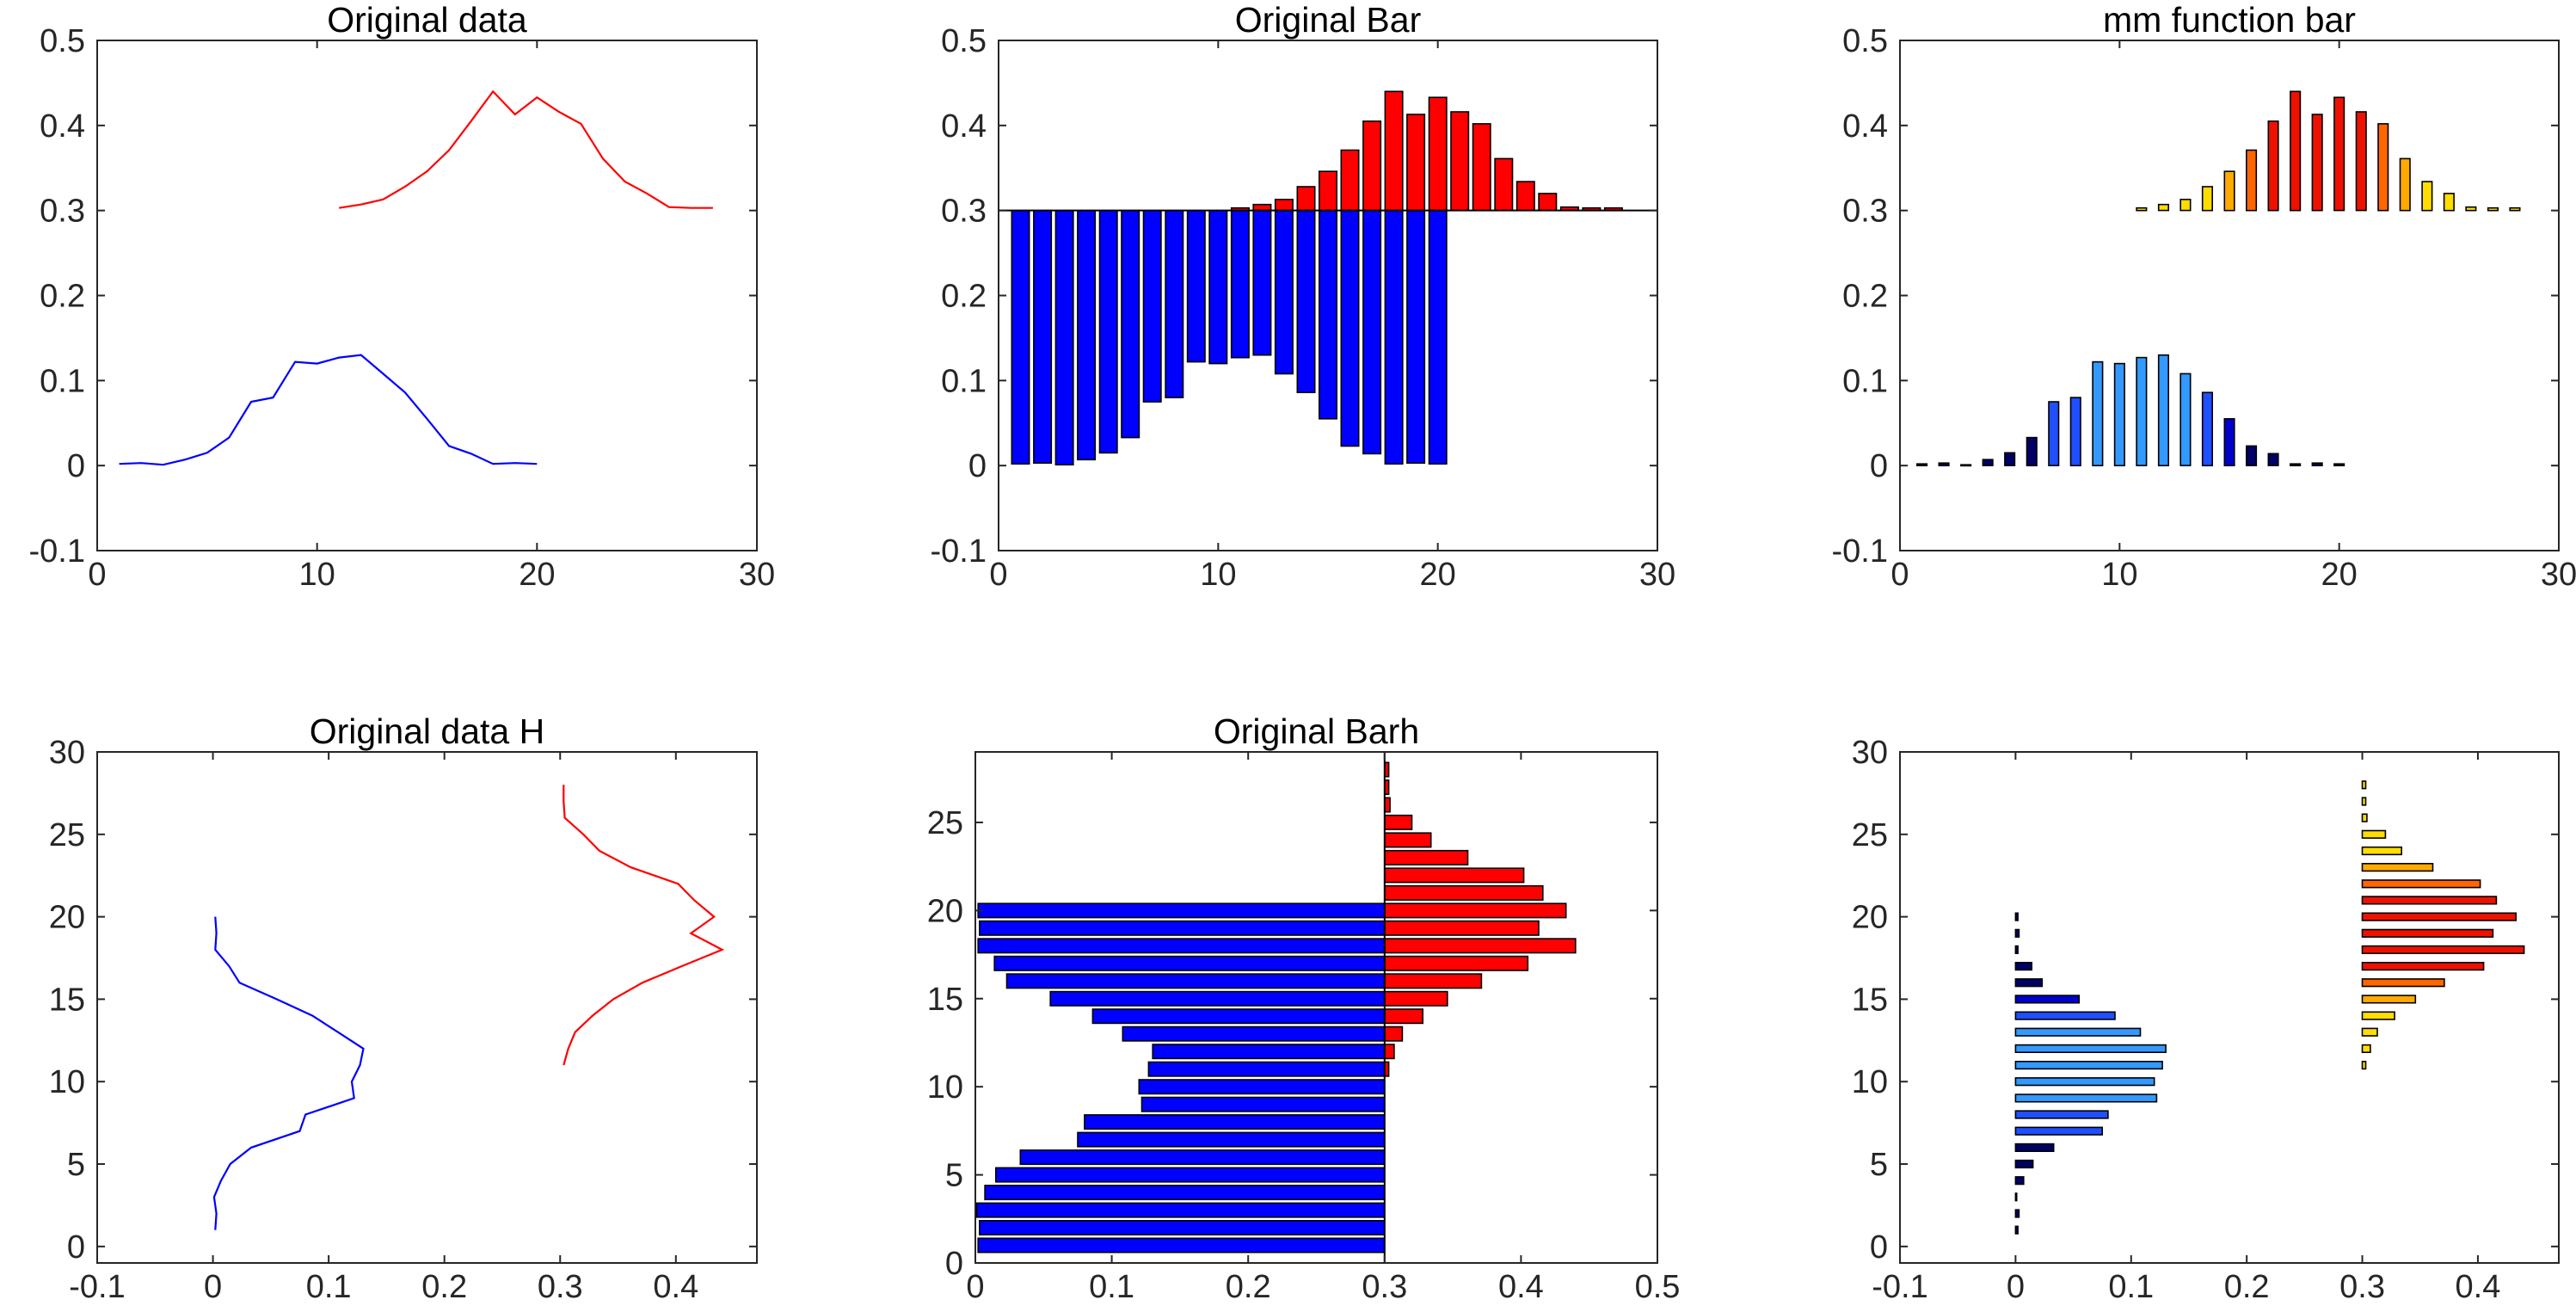 This screenshot has height=1312, width=2576. I want to click on chart-title: Original data, so click(427, 20).